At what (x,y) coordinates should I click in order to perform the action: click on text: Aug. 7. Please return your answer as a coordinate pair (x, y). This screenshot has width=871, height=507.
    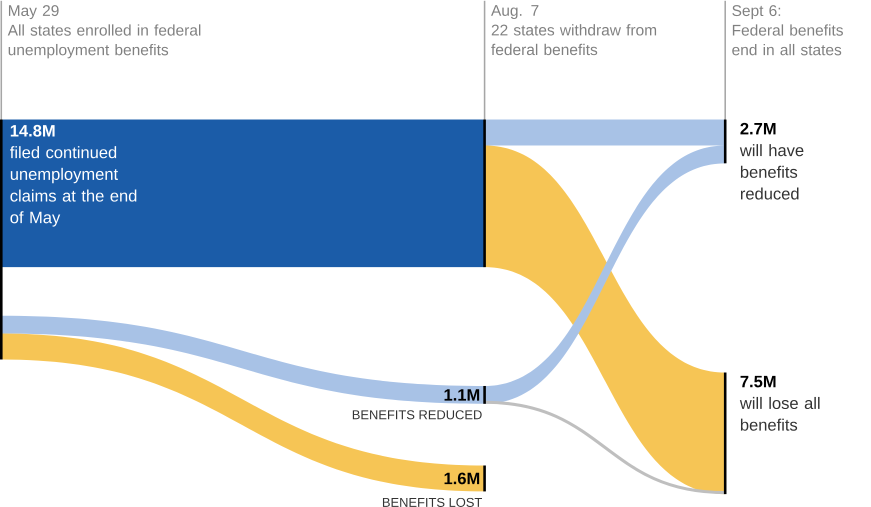
    Looking at the image, I should click on (514, 12).